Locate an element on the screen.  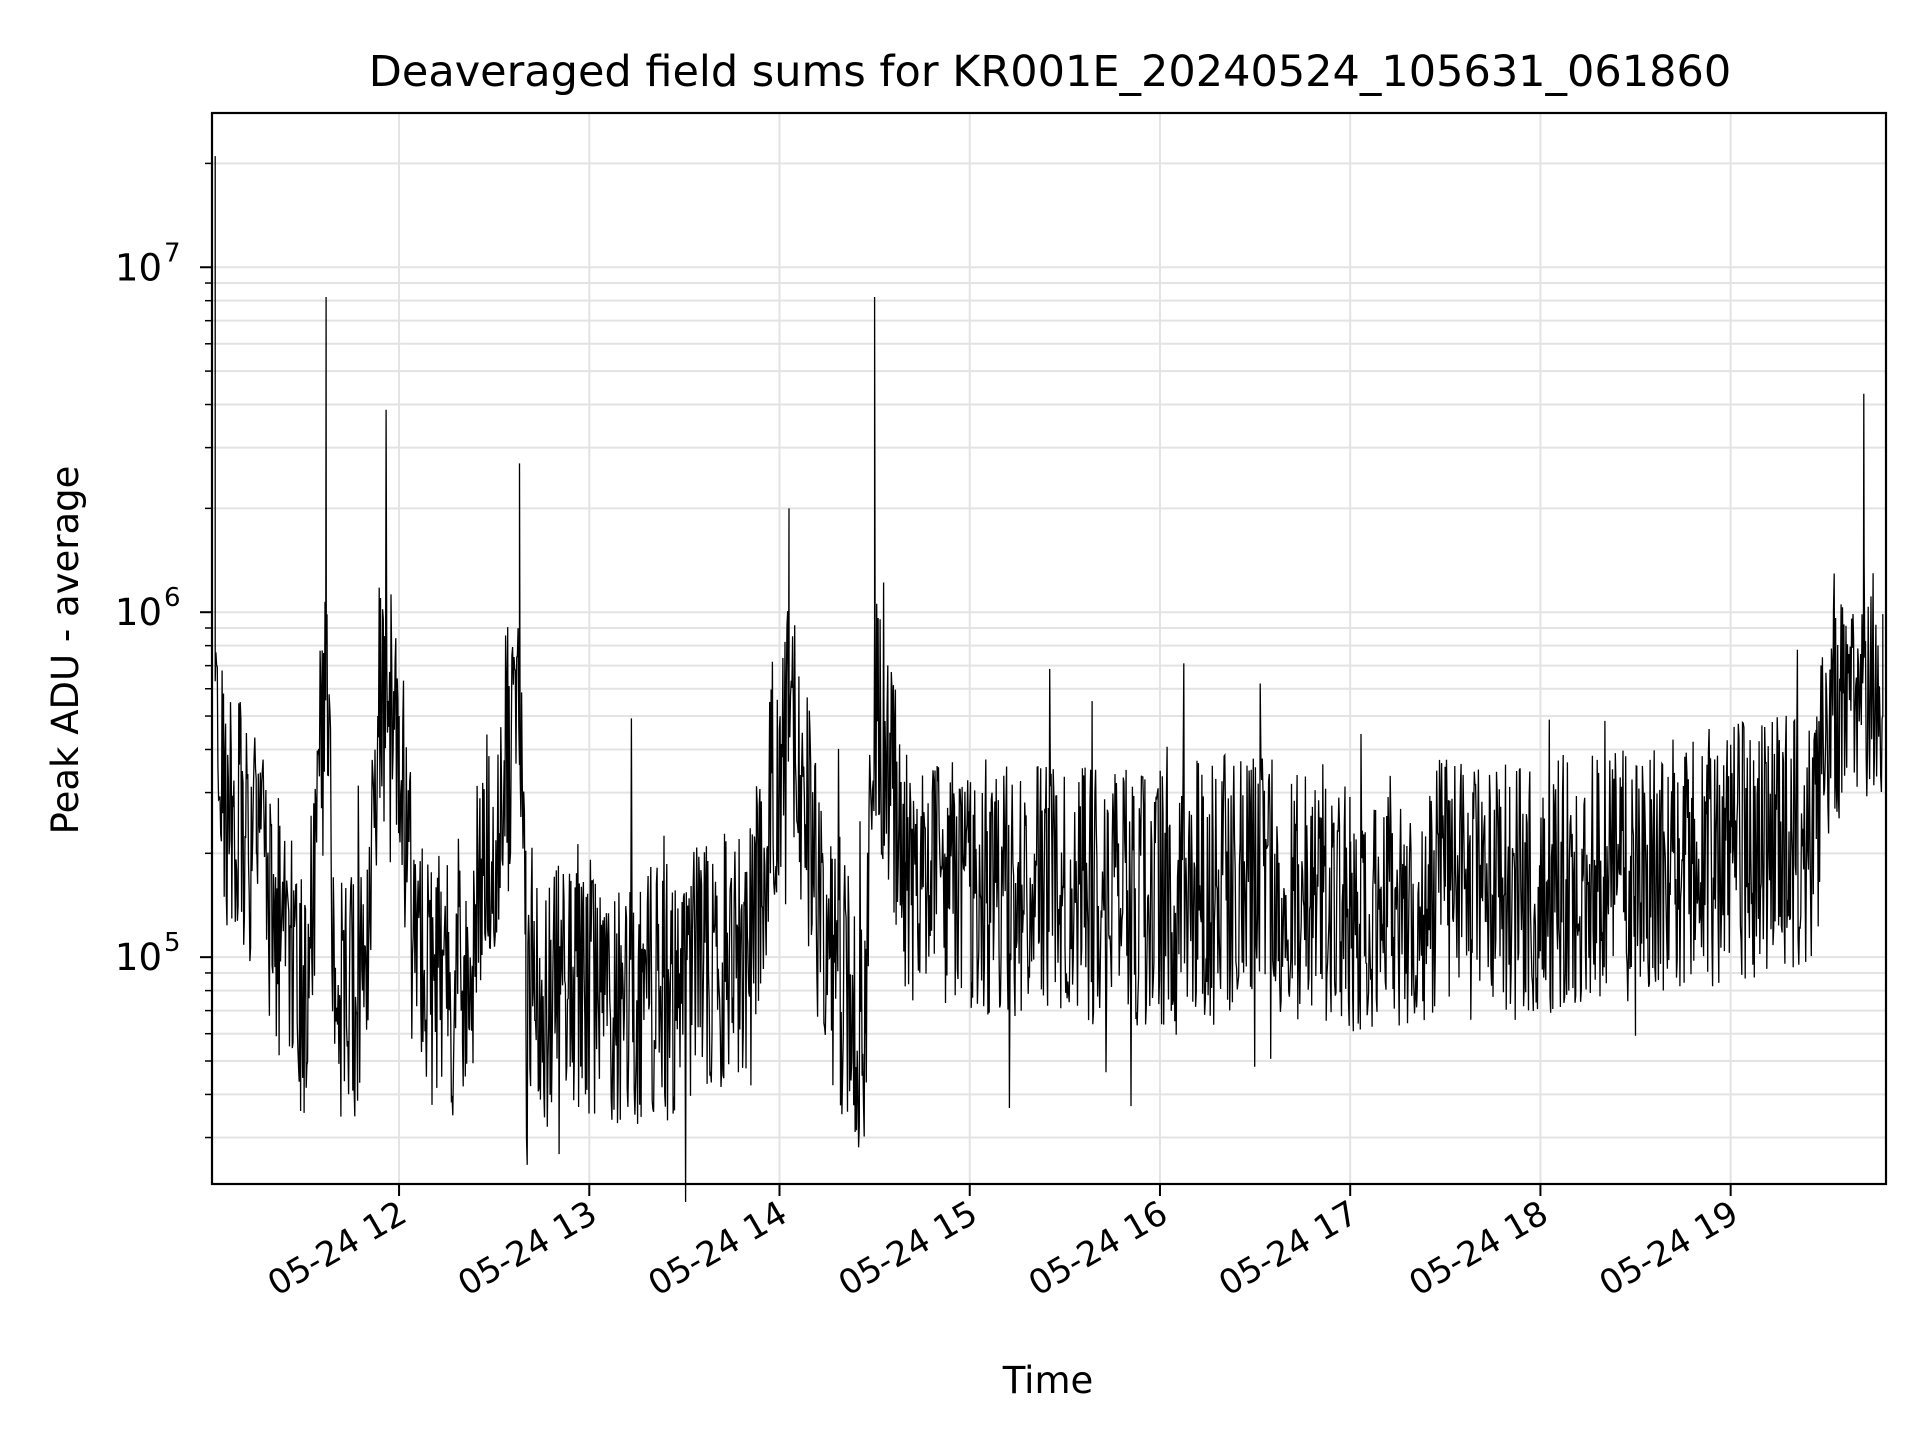
y-tick-label-exponent: 5 is located at coordinates (172, 943).